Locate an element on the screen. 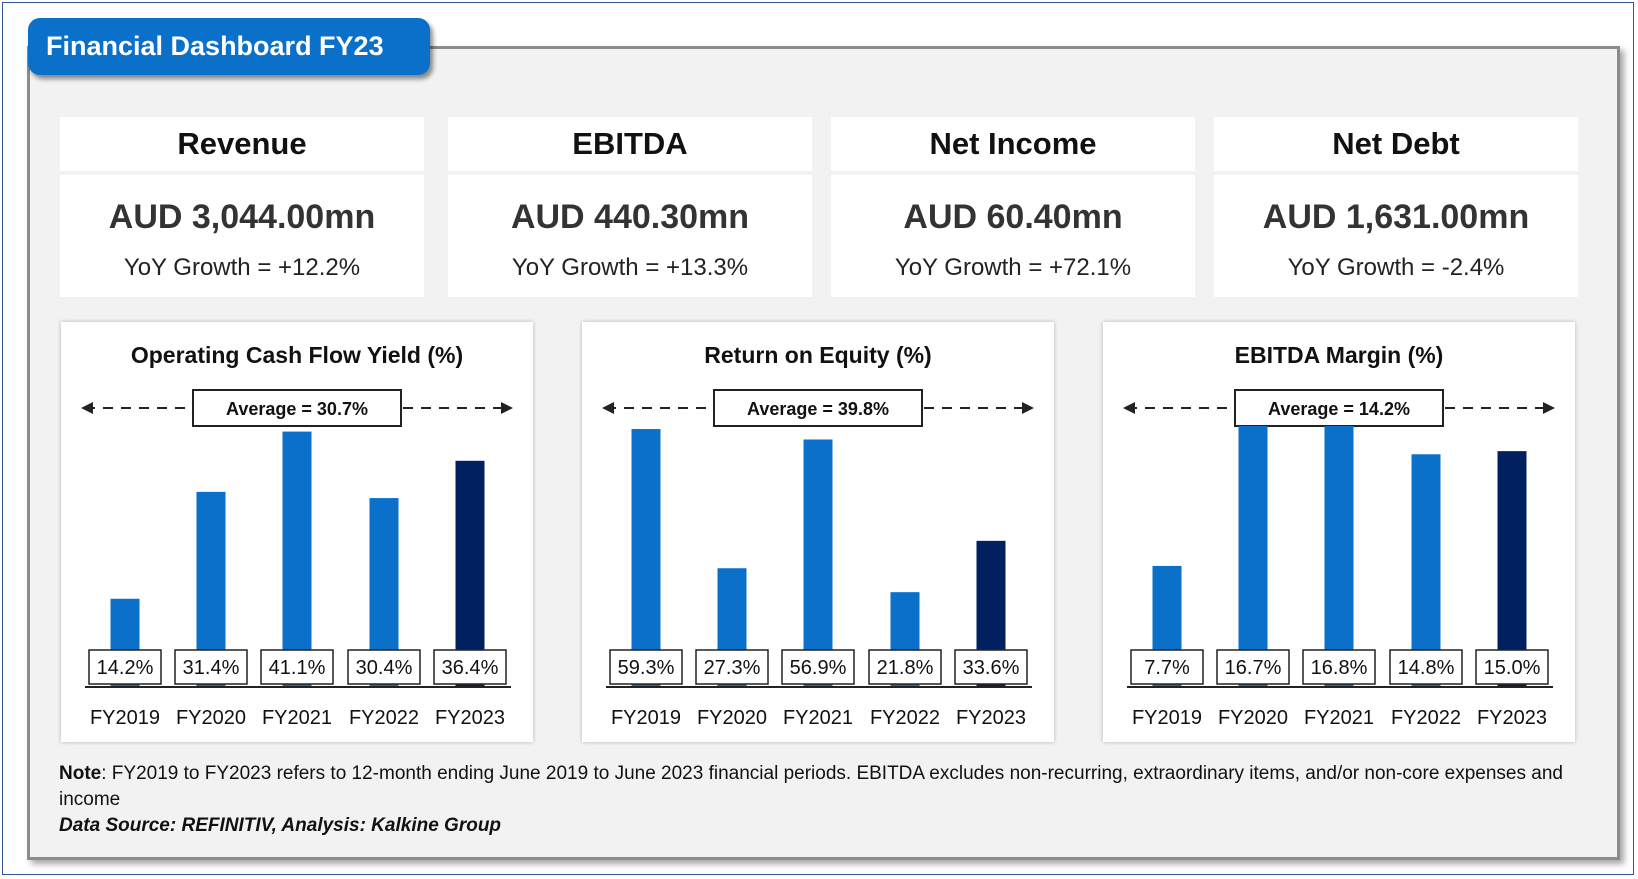 Image resolution: width=1638 pixels, height=879 pixels. dashboard-title: Financial Dashboard FY23 is located at coordinates (229, 46).